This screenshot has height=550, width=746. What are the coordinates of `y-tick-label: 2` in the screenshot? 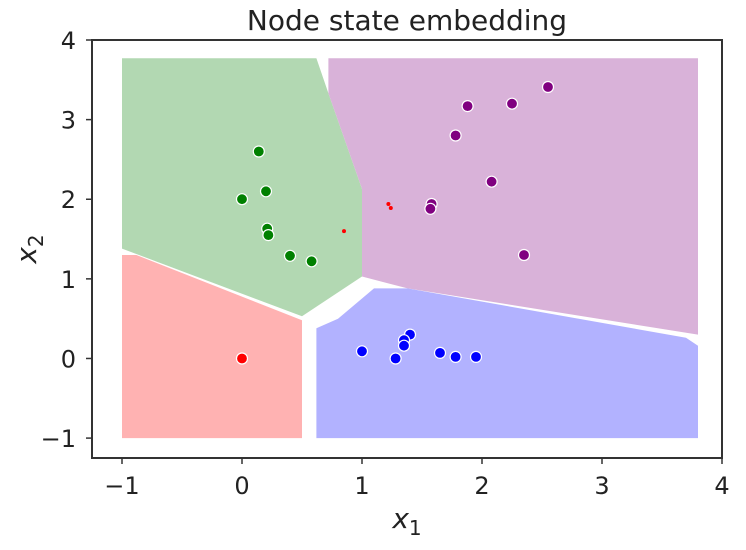 It's located at (68, 200).